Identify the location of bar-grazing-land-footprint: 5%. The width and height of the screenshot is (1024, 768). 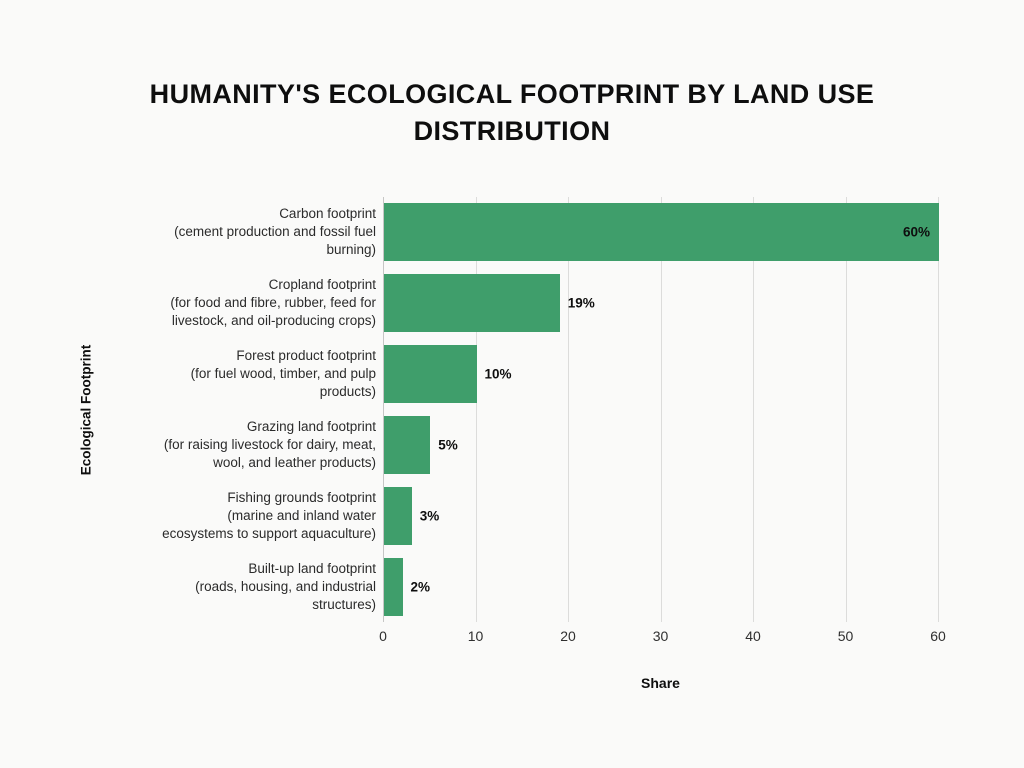
(421, 444).